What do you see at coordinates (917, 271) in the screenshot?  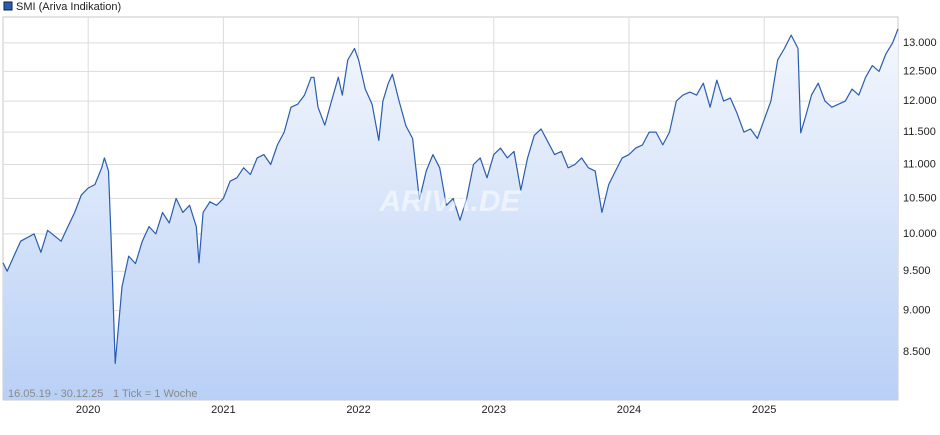 I see `y-tick-label: 9.500` at bounding box center [917, 271].